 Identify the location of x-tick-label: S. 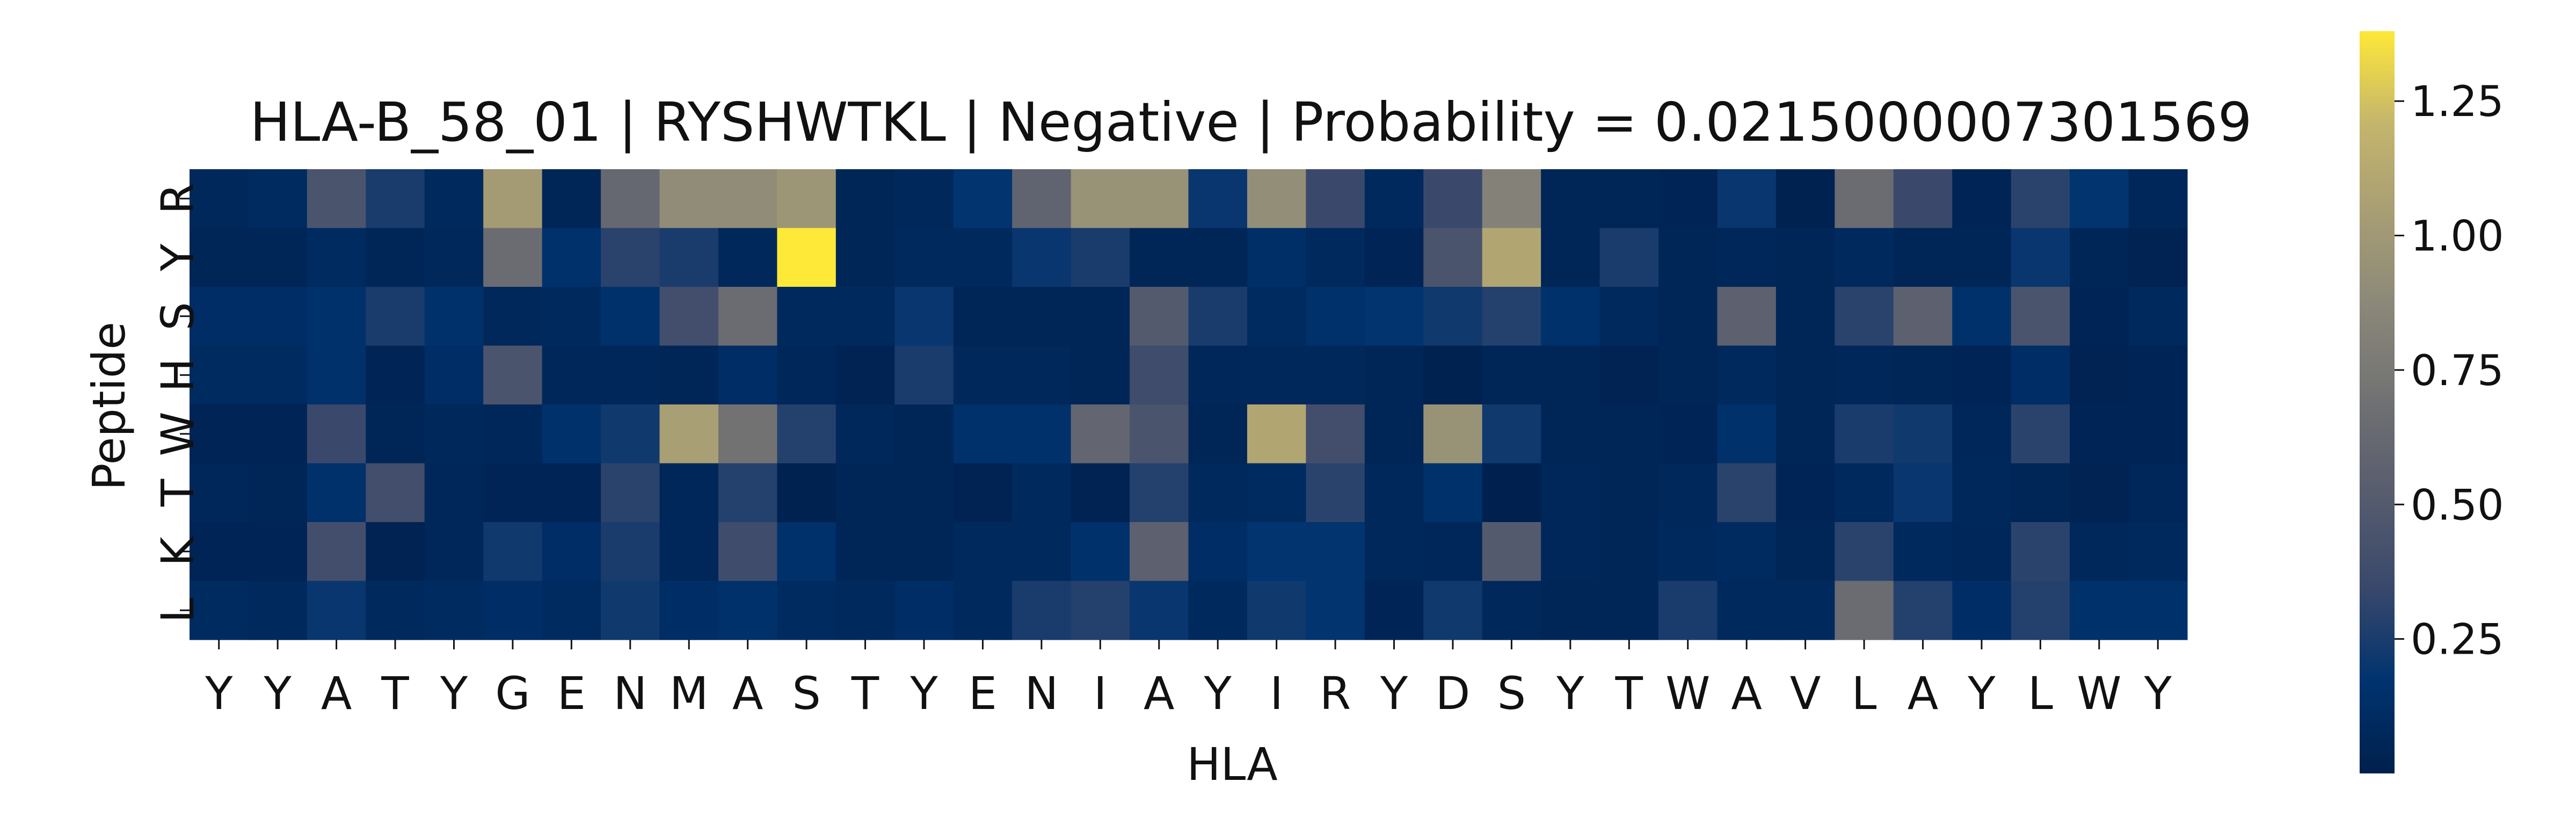
(1511, 693).